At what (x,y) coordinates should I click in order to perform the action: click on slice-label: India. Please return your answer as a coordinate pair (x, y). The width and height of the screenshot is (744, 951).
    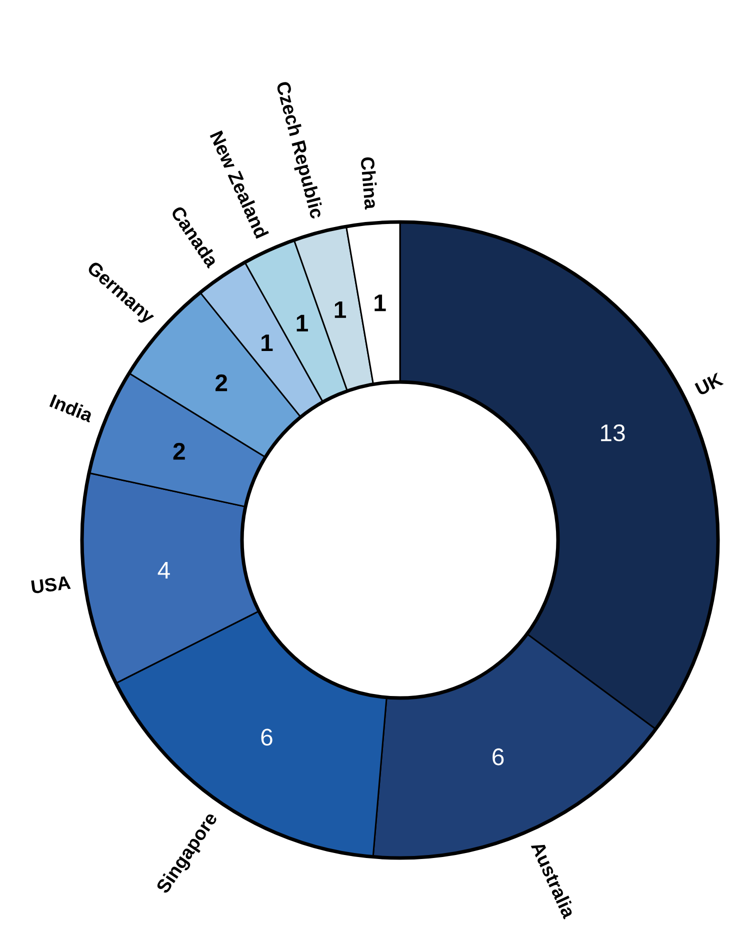
    Looking at the image, I should click on (70, 408).